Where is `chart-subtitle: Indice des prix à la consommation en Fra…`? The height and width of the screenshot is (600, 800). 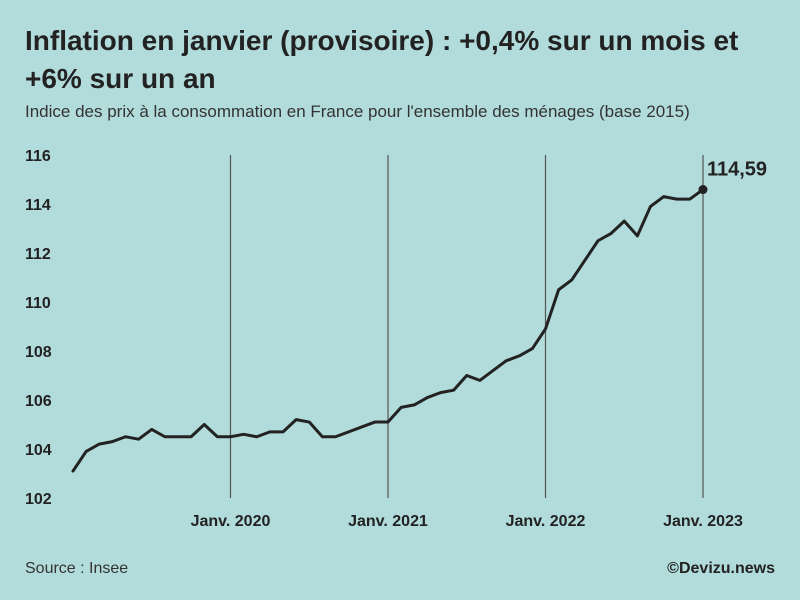 chart-subtitle: Indice des prix à la consommation en Fra… is located at coordinates (357, 111).